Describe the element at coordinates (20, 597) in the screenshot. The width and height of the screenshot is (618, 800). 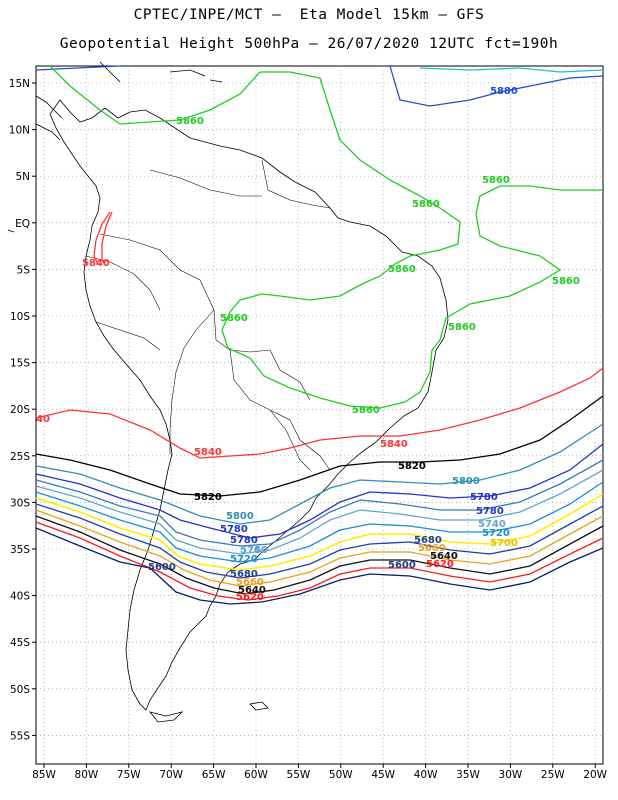
I see `lat-tick-label: 40S` at that location.